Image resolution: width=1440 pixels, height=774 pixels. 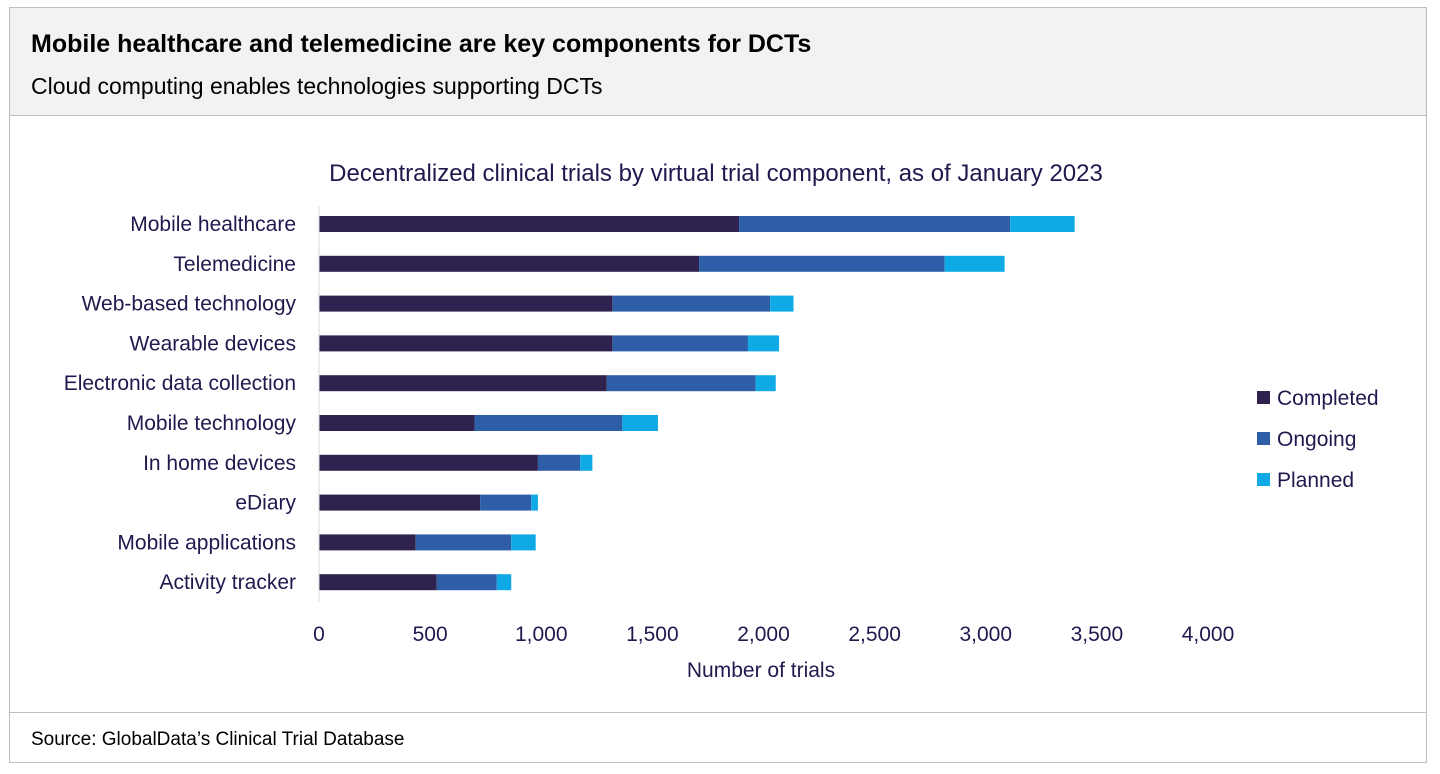 I want to click on bar-telemedicine-ongoing, so click(x=822, y=263).